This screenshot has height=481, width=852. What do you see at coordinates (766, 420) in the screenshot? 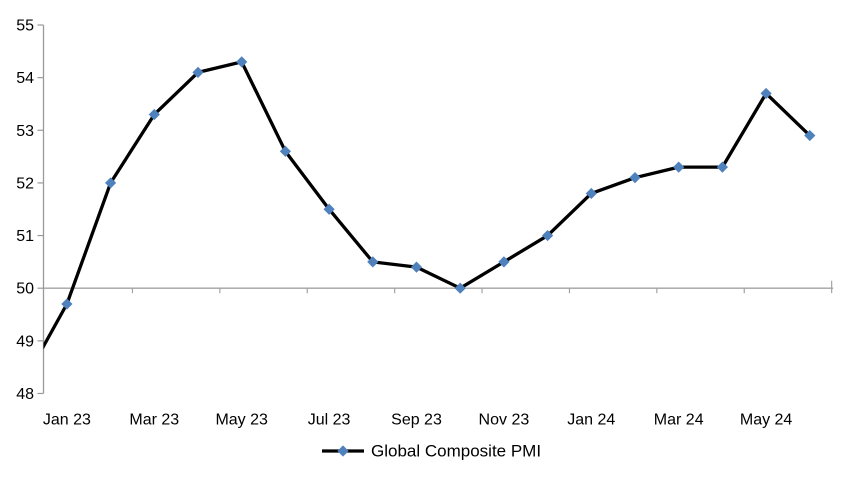
I see `x-tick-label: May 24` at bounding box center [766, 420].